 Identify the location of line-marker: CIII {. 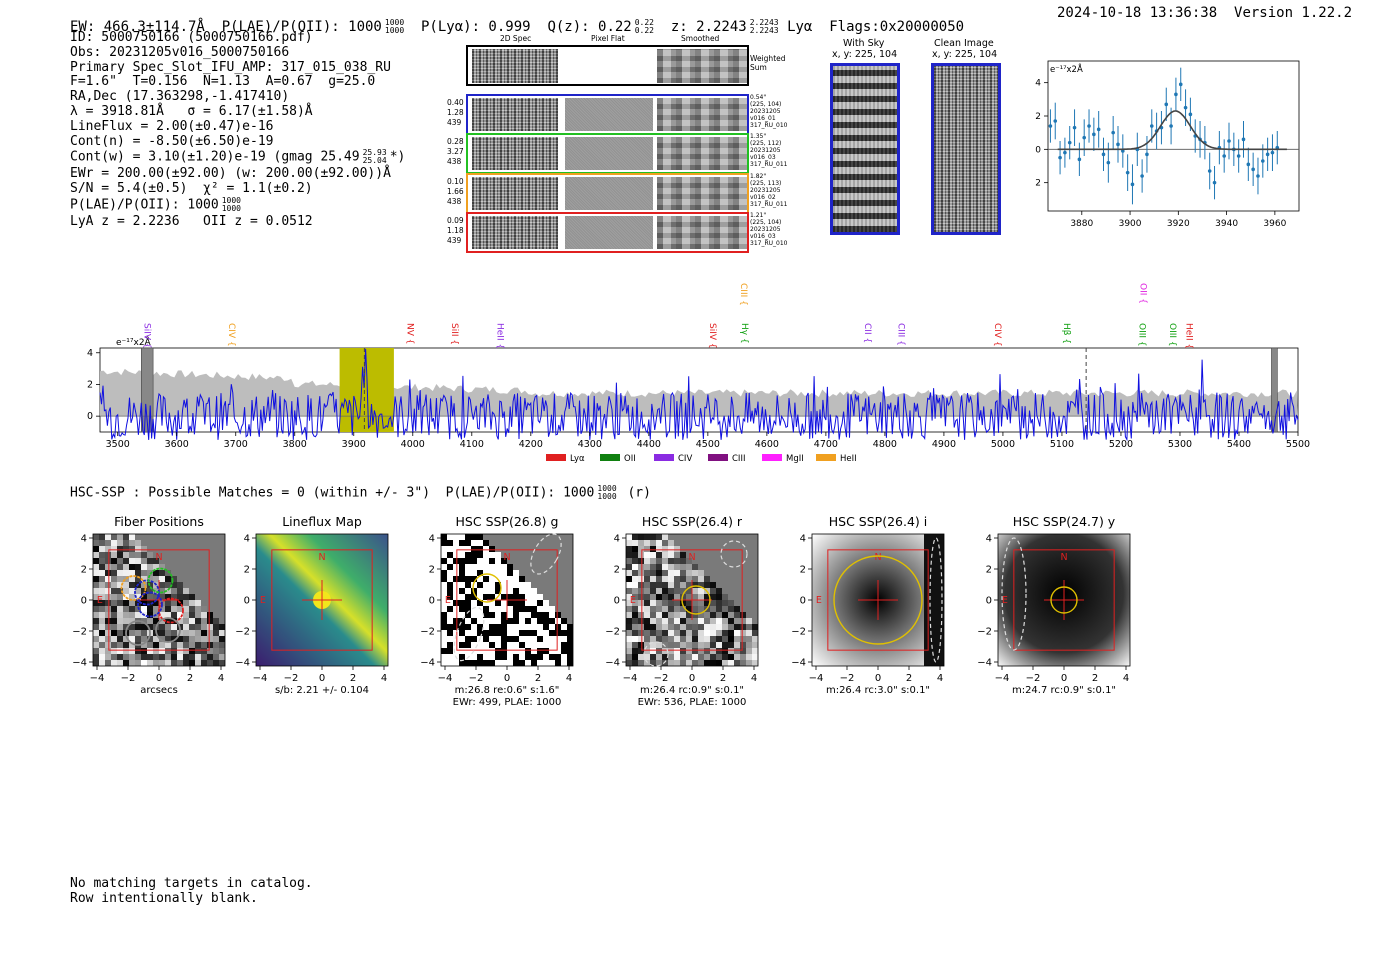
(743, 294).